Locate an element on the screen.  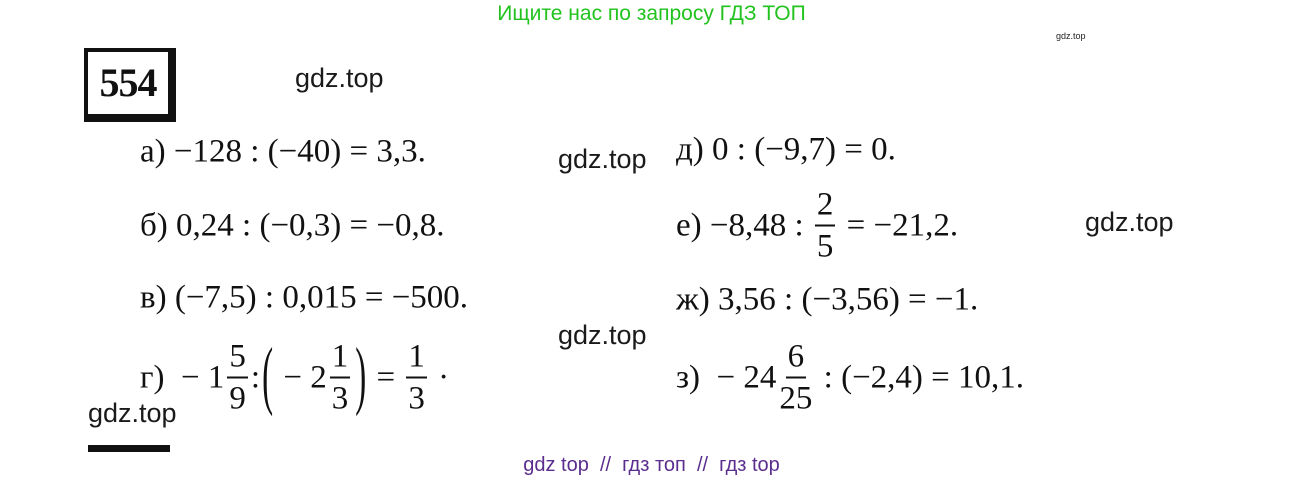
exercise-number: 554 is located at coordinates (130, 85).